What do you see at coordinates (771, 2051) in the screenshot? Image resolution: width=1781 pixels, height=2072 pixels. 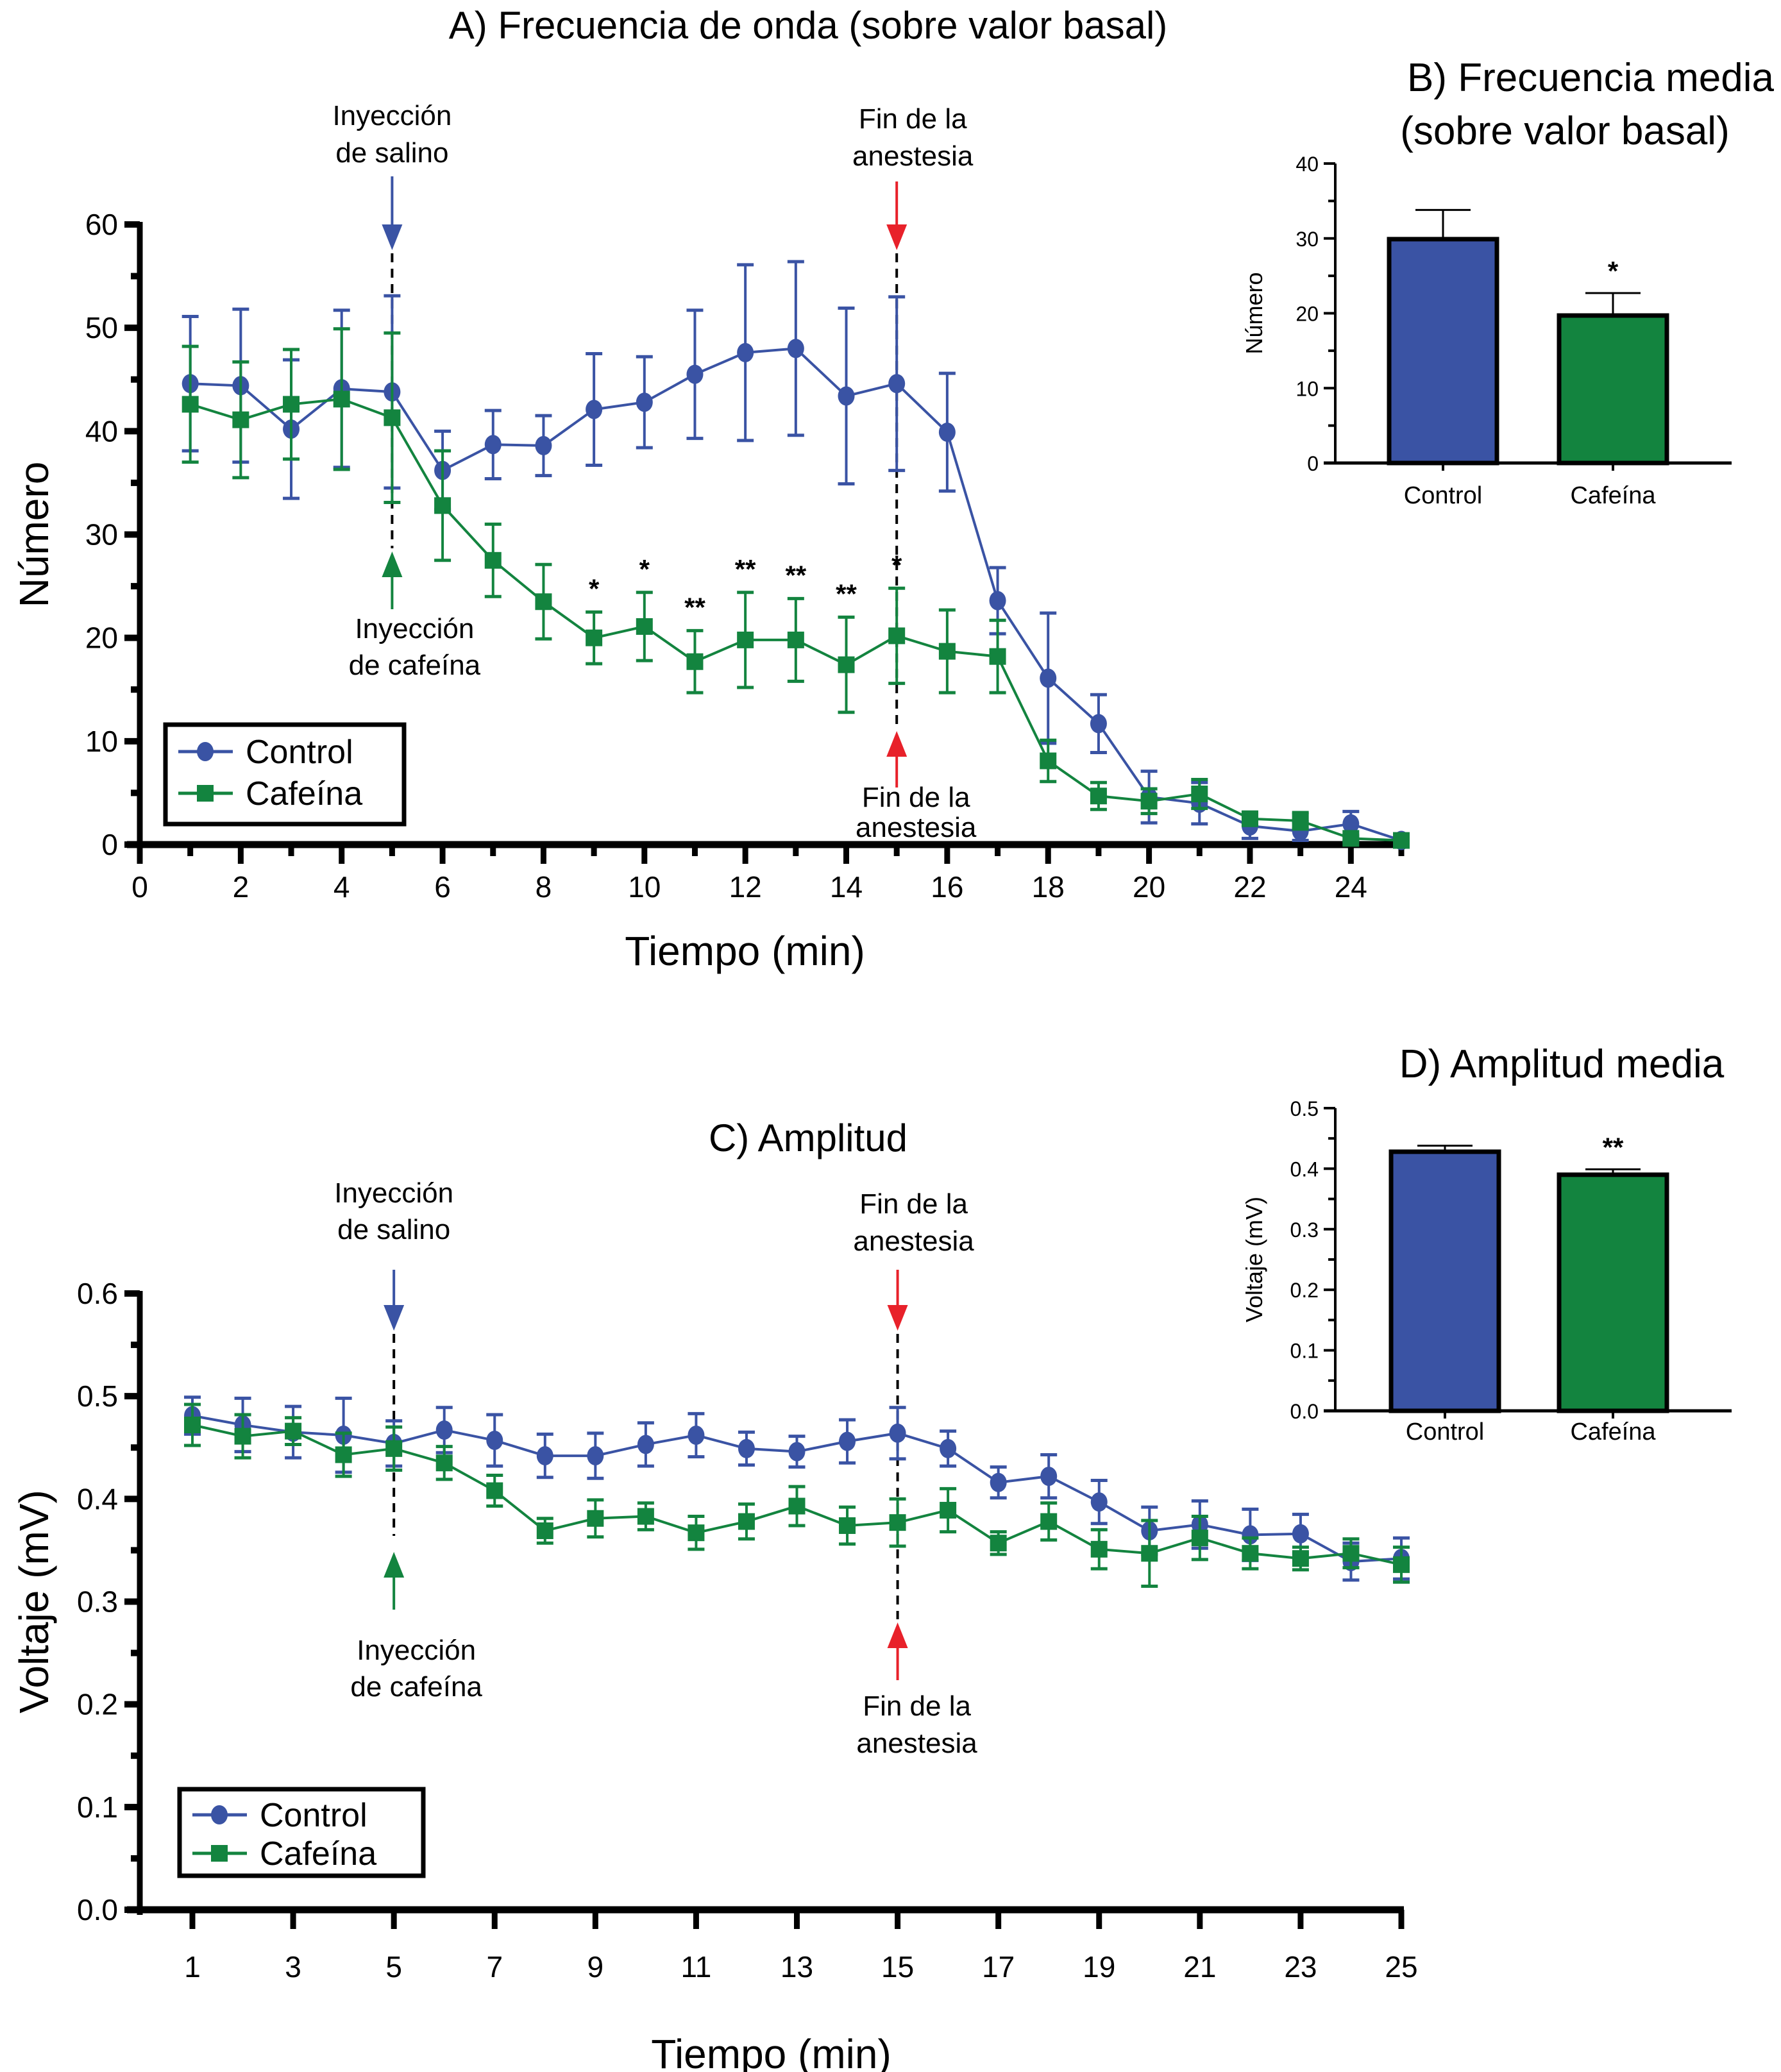 I see `x-axis-label: Tiempo (min)` at bounding box center [771, 2051].